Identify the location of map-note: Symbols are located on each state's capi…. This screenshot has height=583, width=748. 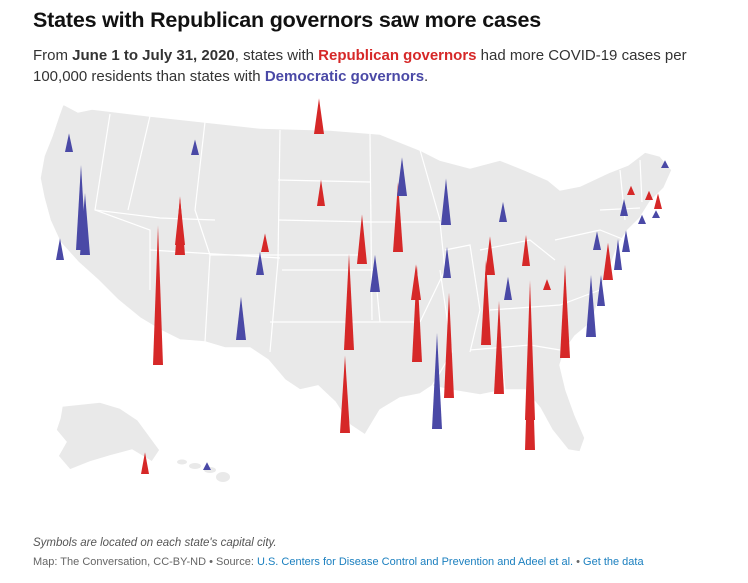
(155, 543).